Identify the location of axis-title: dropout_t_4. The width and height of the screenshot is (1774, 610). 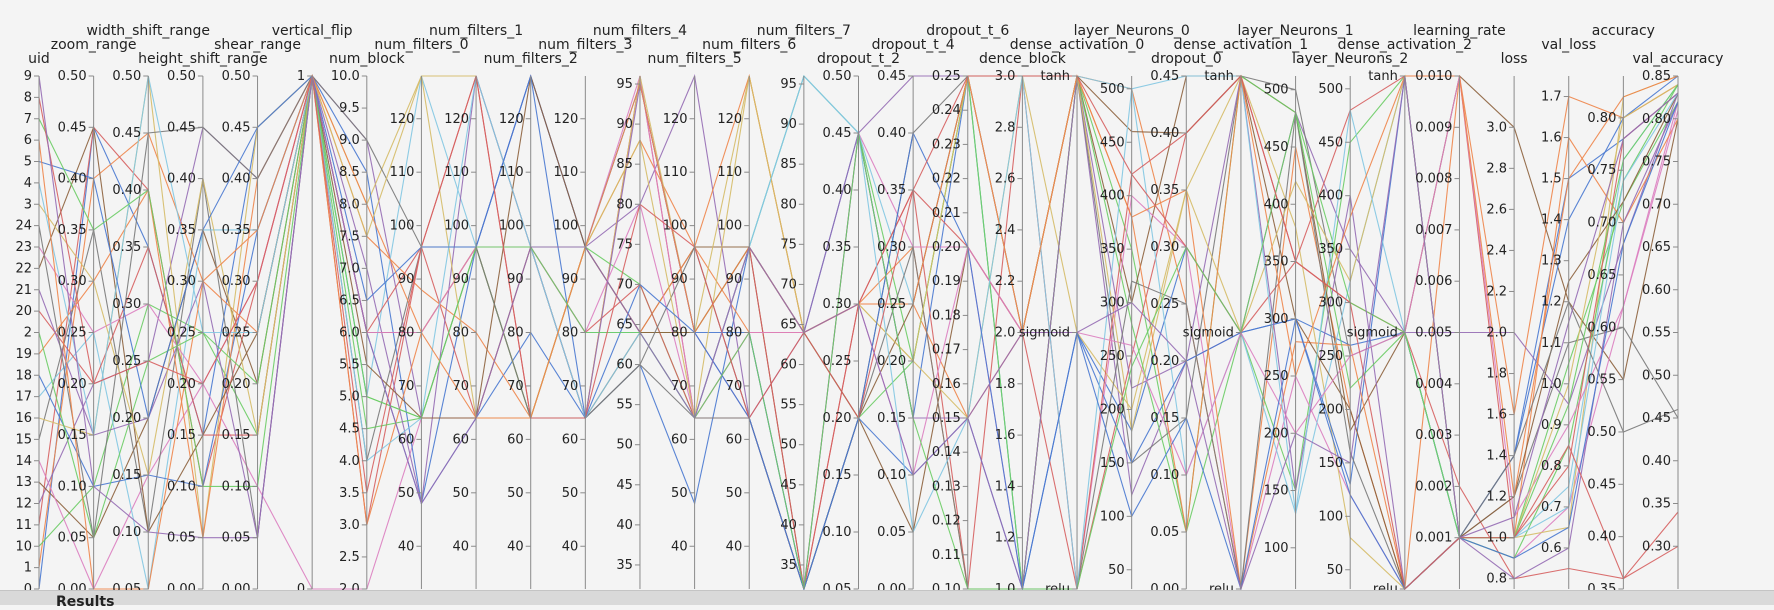
(913, 45).